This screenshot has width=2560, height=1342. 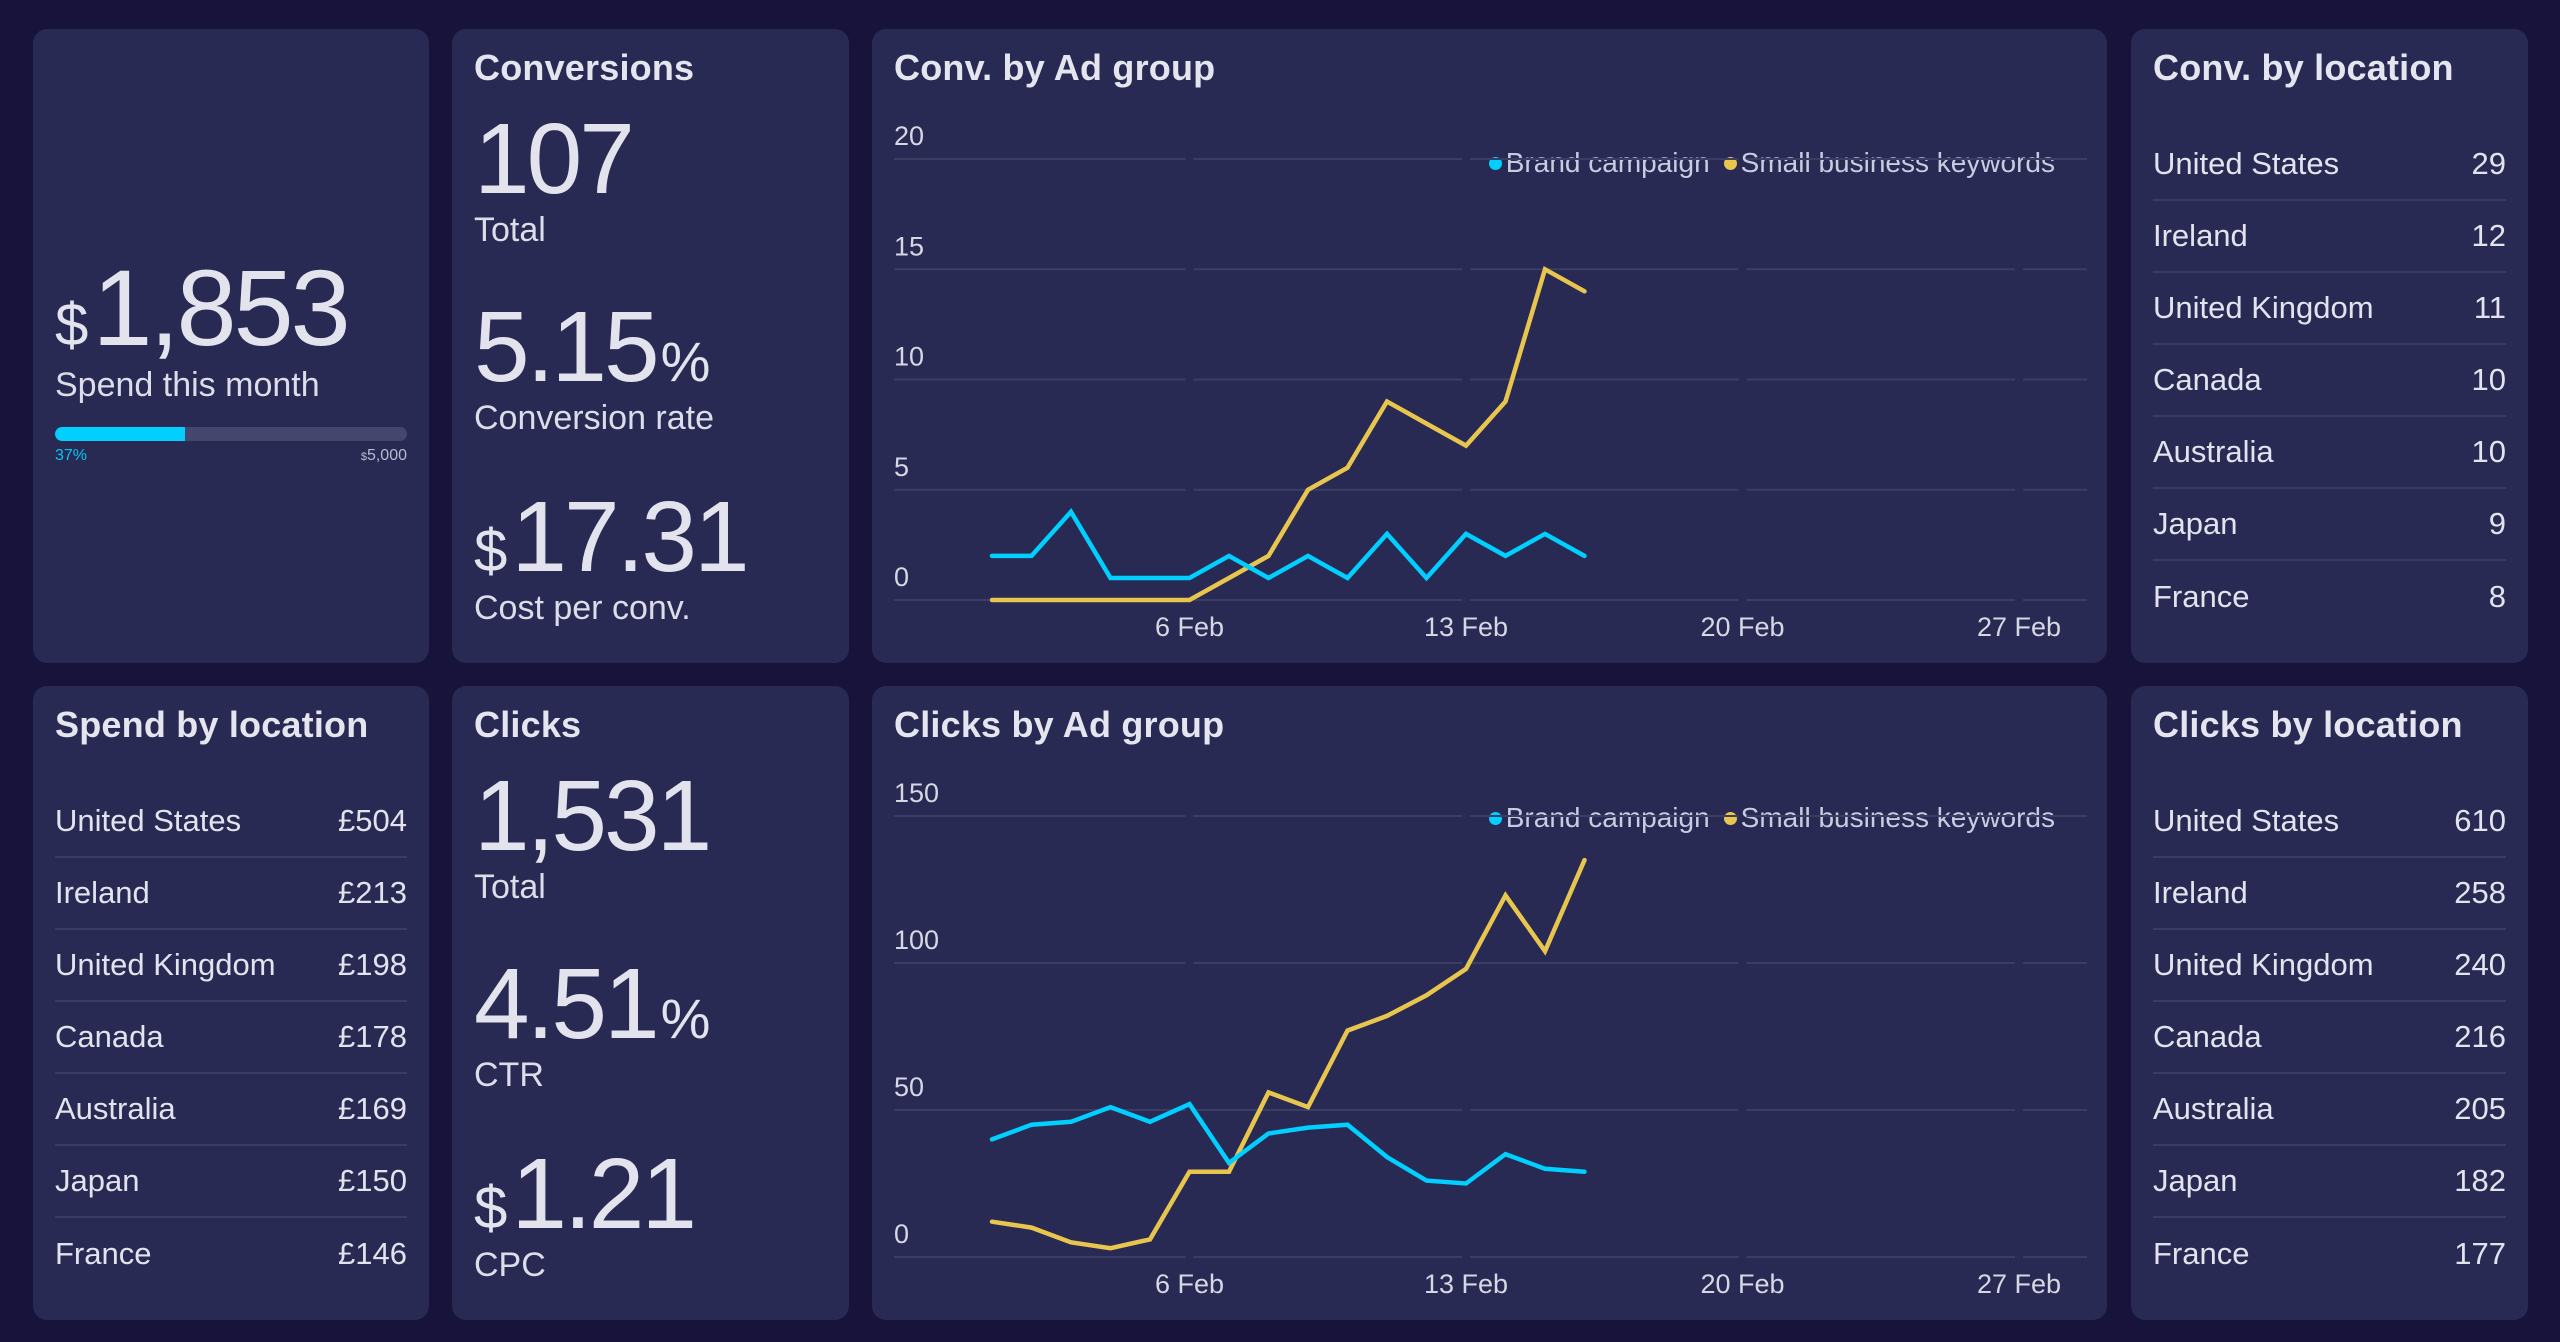 What do you see at coordinates (2246, 163) in the screenshot?
I see `country-name: United States` at bounding box center [2246, 163].